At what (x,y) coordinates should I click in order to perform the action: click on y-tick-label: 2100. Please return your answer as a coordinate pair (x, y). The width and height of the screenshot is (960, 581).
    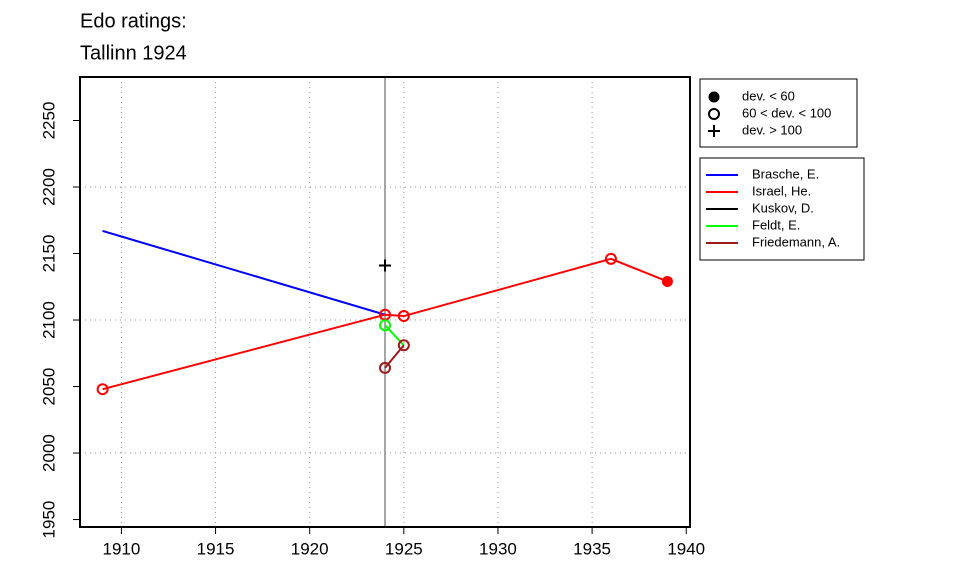
    Looking at the image, I should click on (48, 320).